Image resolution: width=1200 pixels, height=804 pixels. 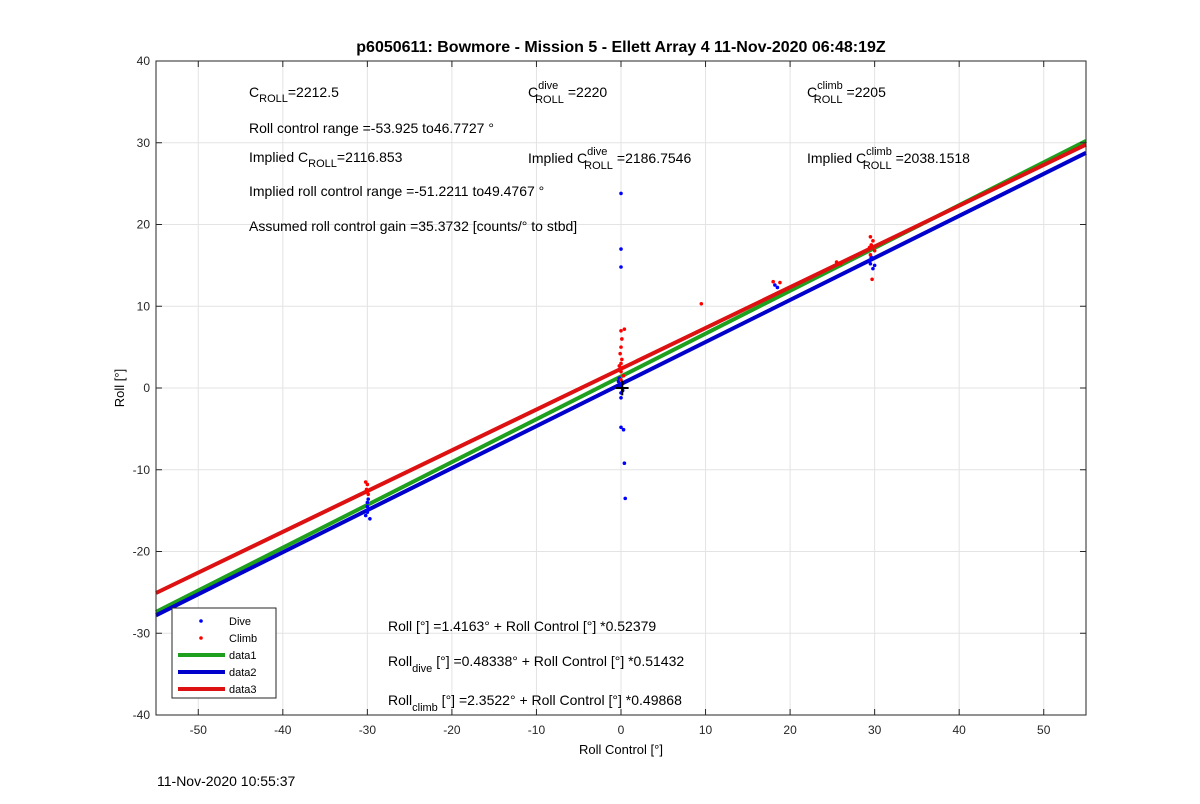 What do you see at coordinates (144, 225) in the screenshot?
I see `y-tick-label: 20` at bounding box center [144, 225].